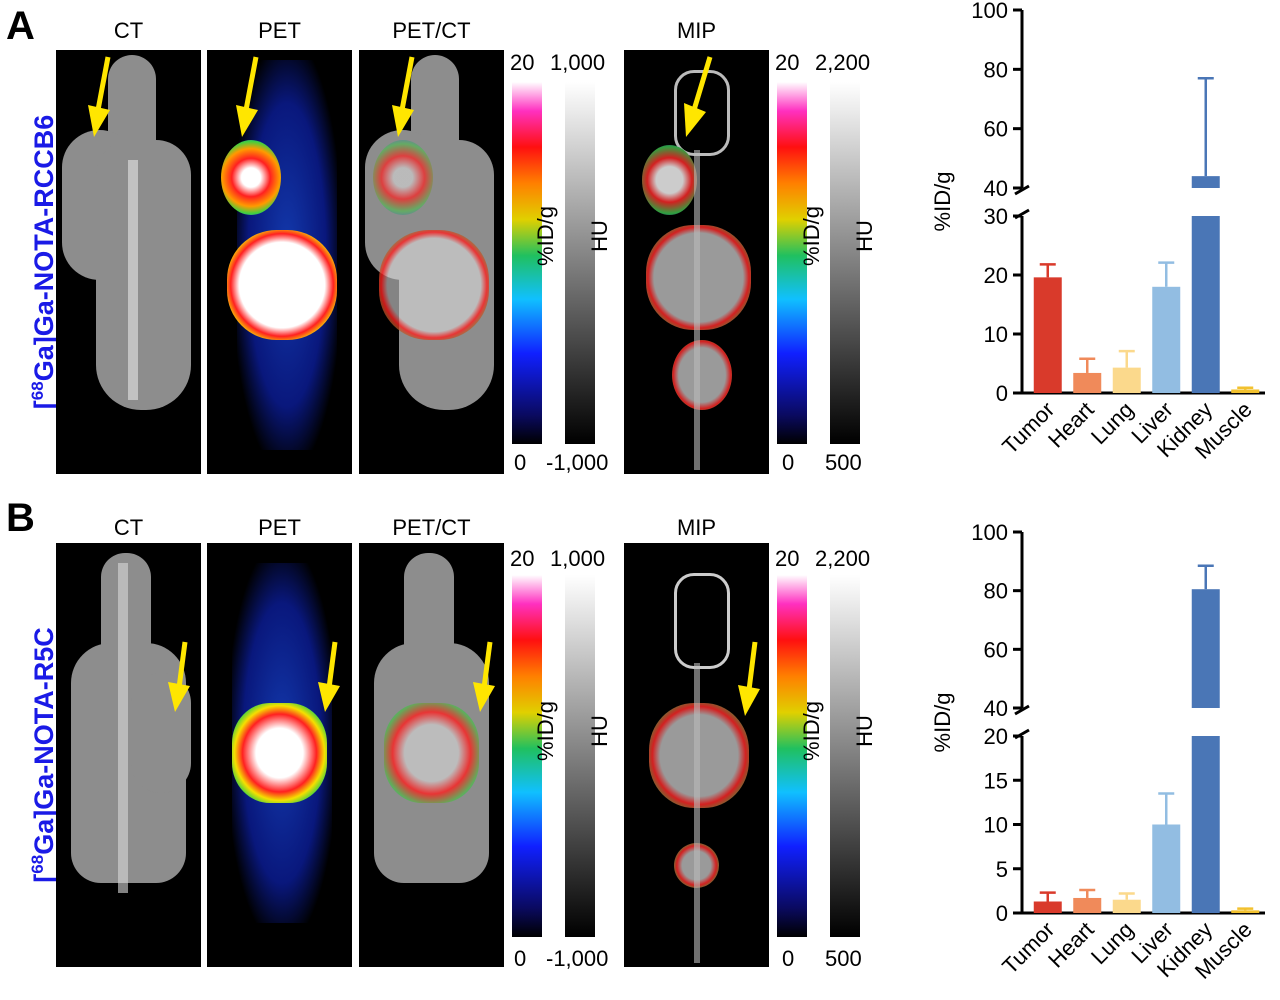 The image size is (1280, 1000). Describe the element at coordinates (44, 741) in the screenshot. I see `tracer-suffix: Ga]Ga-NOTA-R5C` at that location.